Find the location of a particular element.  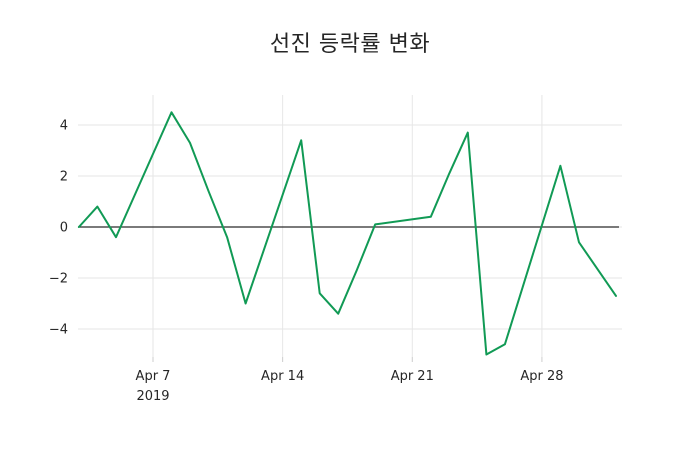

x-tick-label: Apr 21 is located at coordinates (412, 376).